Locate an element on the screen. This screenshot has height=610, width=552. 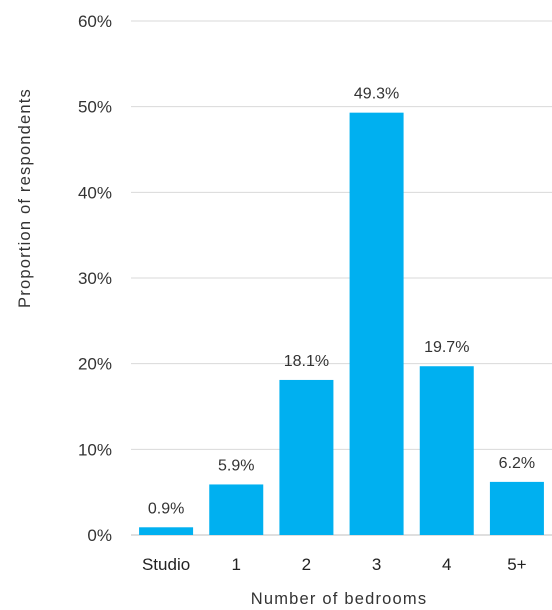
x-tick-label: 4 is located at coordinates (446, 564).